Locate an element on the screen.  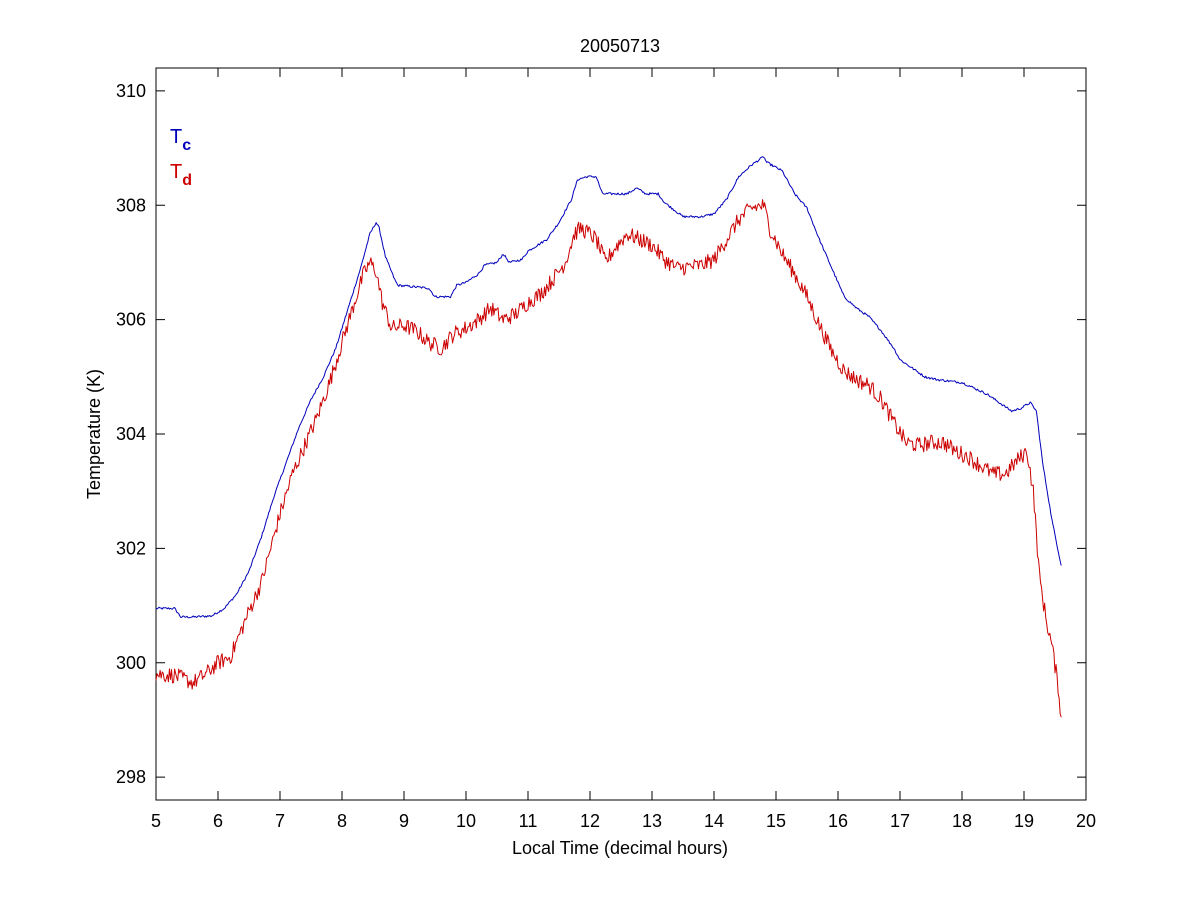
x-tick-label: 6 is located at coordinates (218, 821).